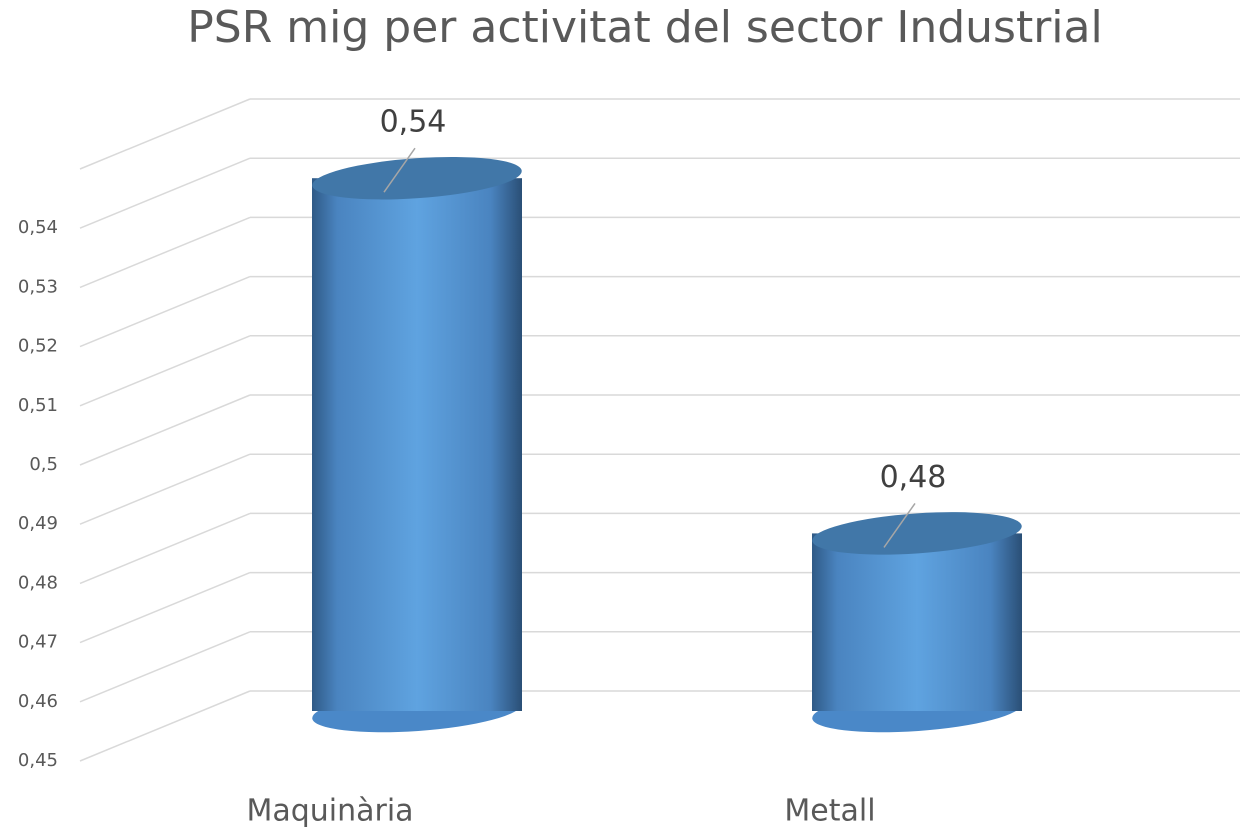 Image resolution: width=1240 pixels, height=836 pixels. What do you see at coordinates (38, 346) in the screenshot?
I see `y-tick-label: 0,52` at bounding box center [38, 346].